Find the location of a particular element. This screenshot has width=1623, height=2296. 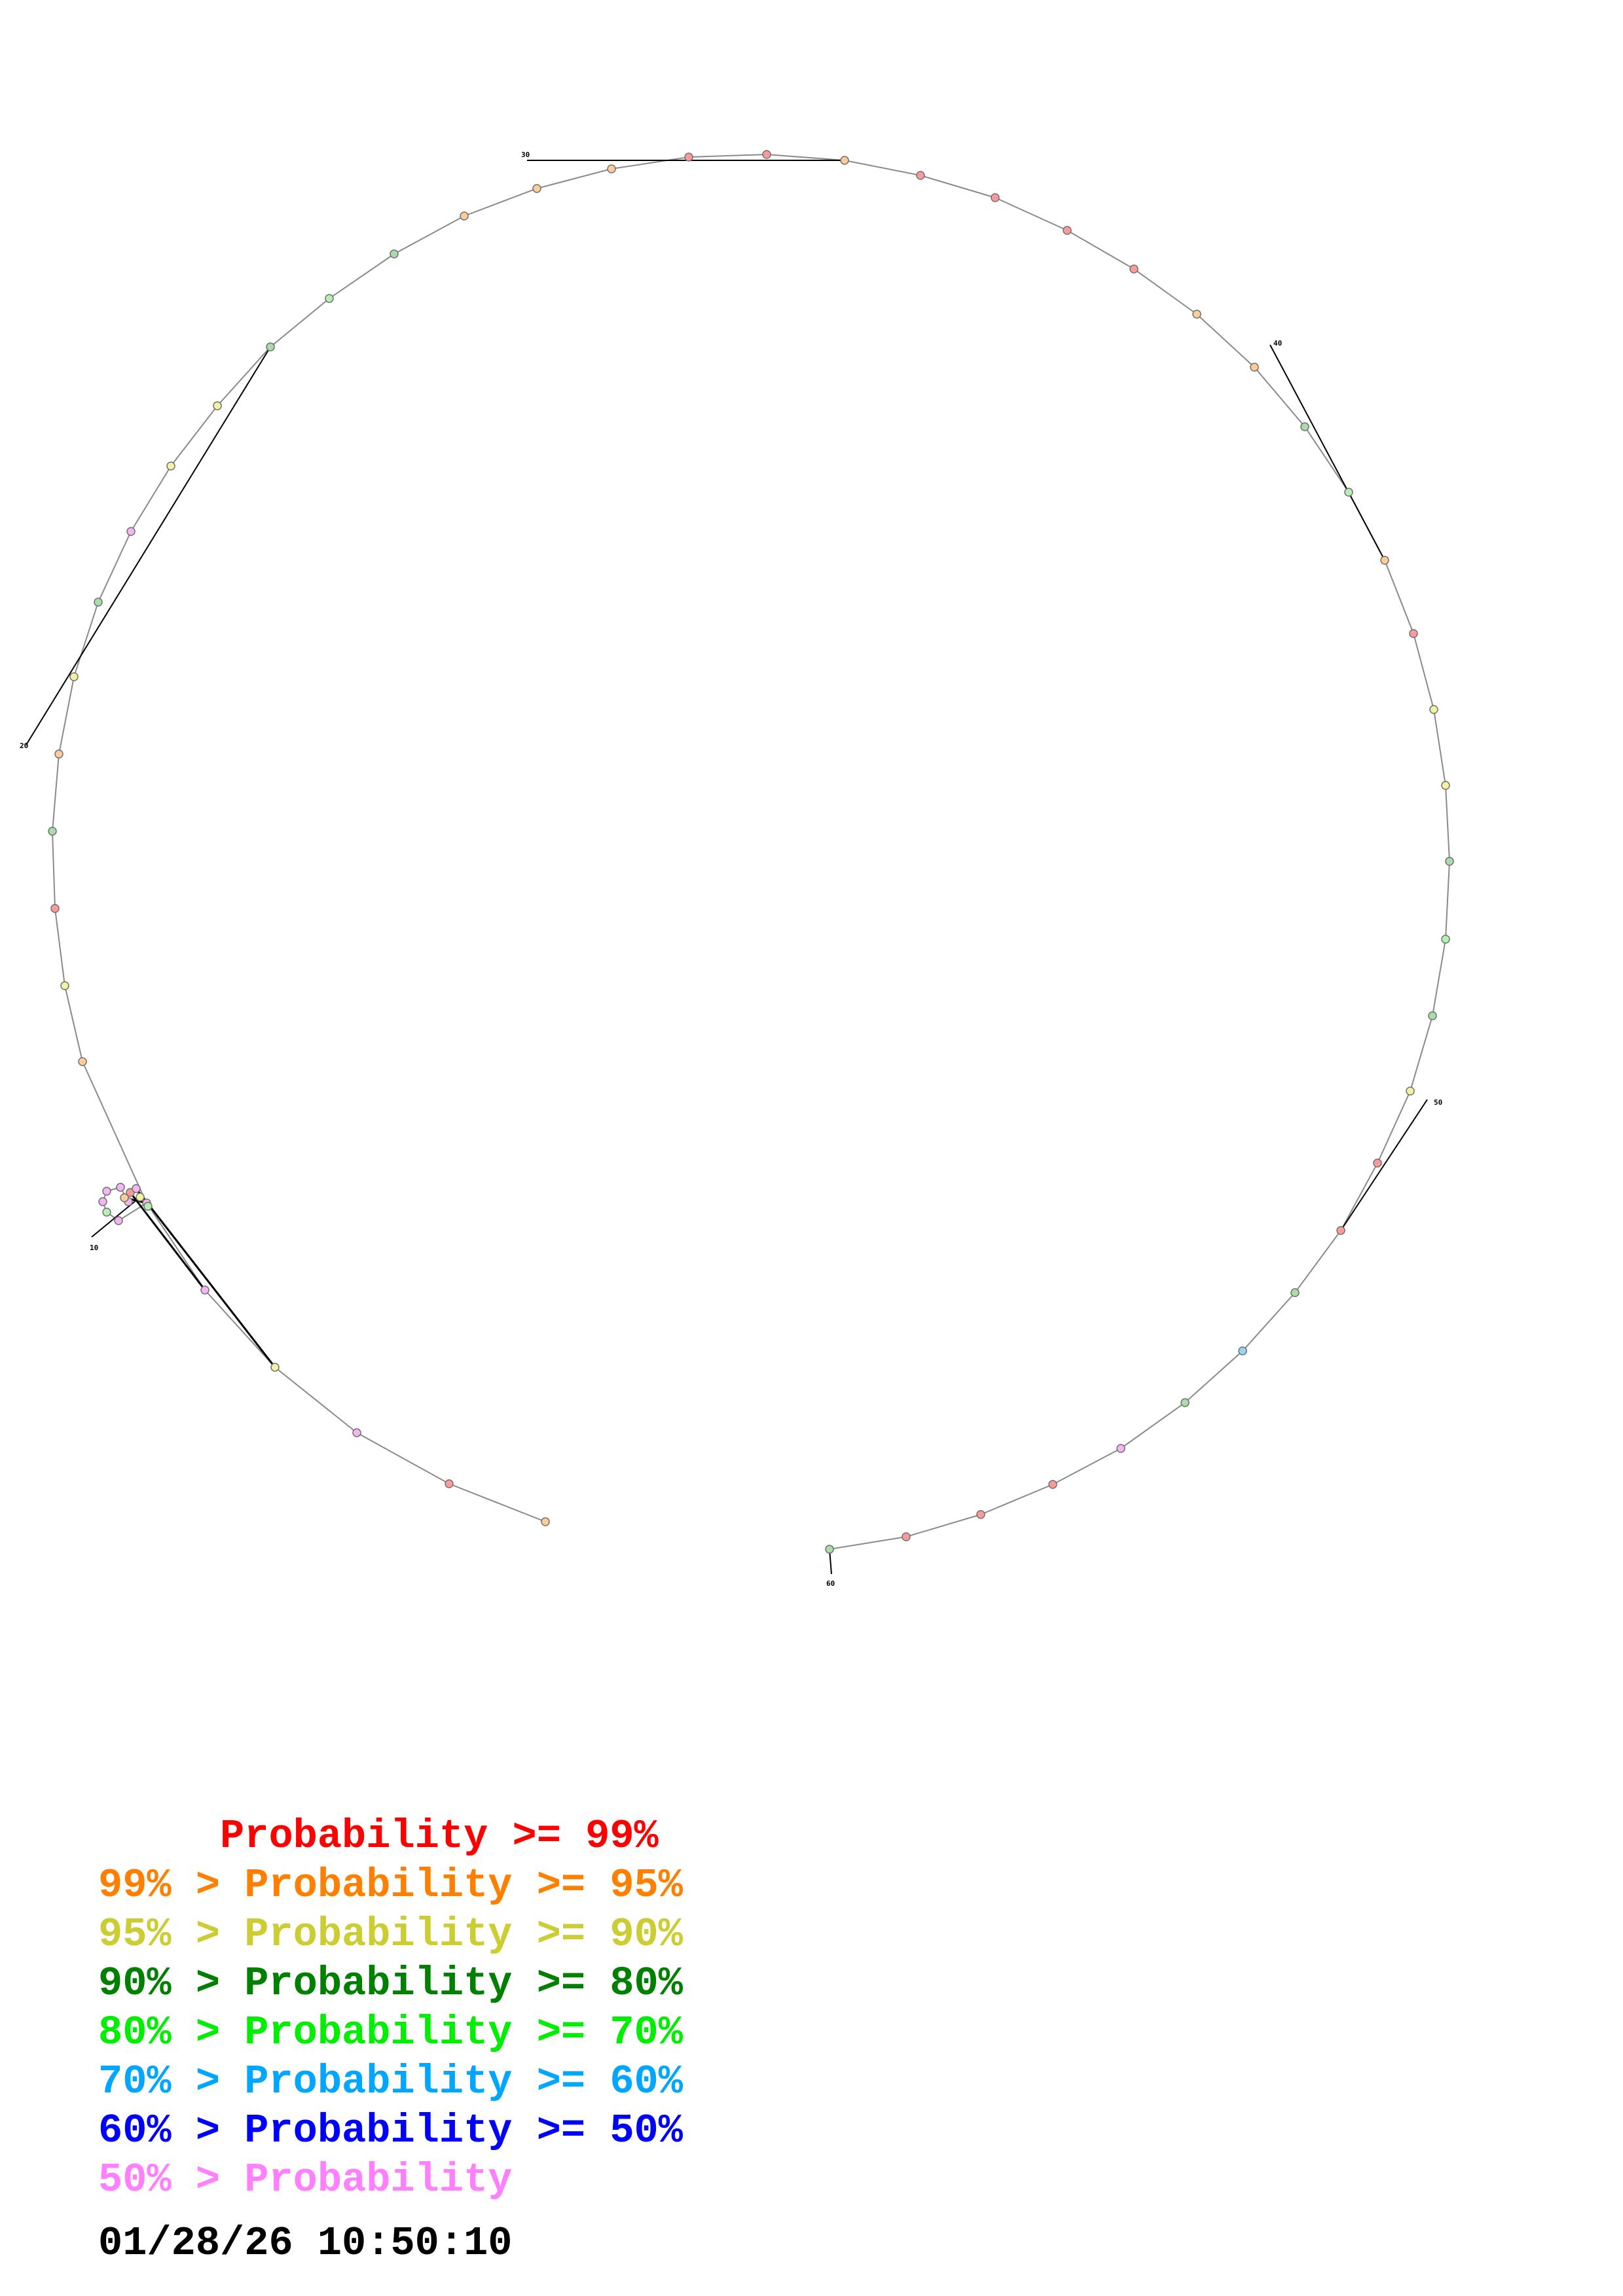

position-label: 30 is located at coordinates (525, 155).